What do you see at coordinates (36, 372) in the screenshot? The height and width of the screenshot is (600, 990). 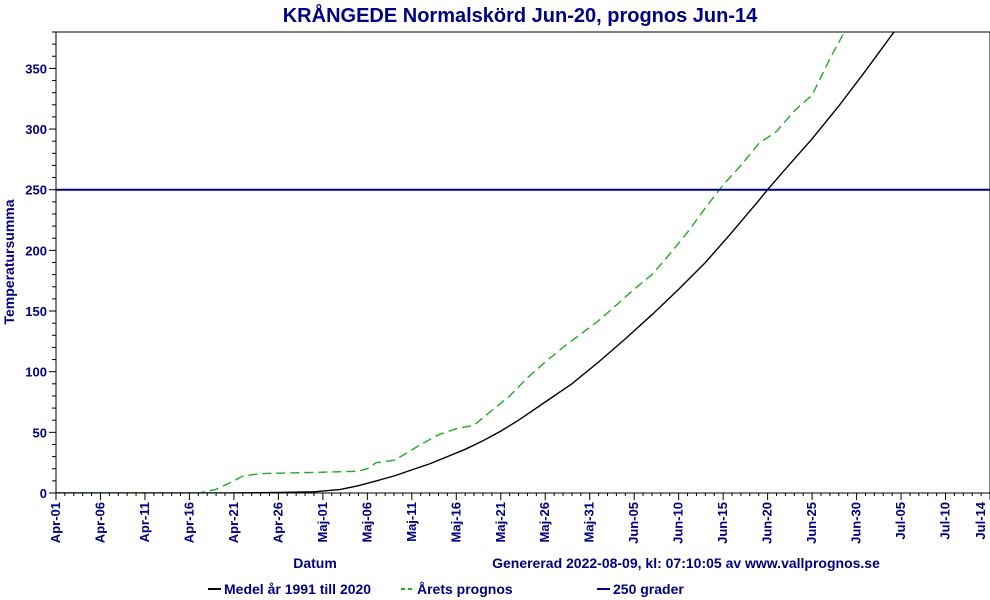 I see `y-tick-label: 100` at bounding box center [36, 372].